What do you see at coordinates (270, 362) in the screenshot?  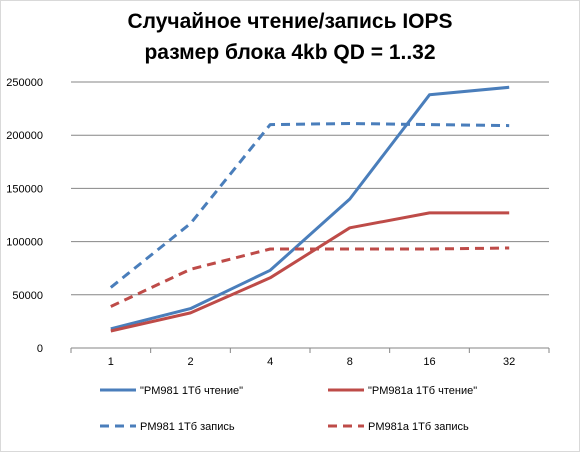 I see `x-tick-label: 4` at bounding box center [270, 362].